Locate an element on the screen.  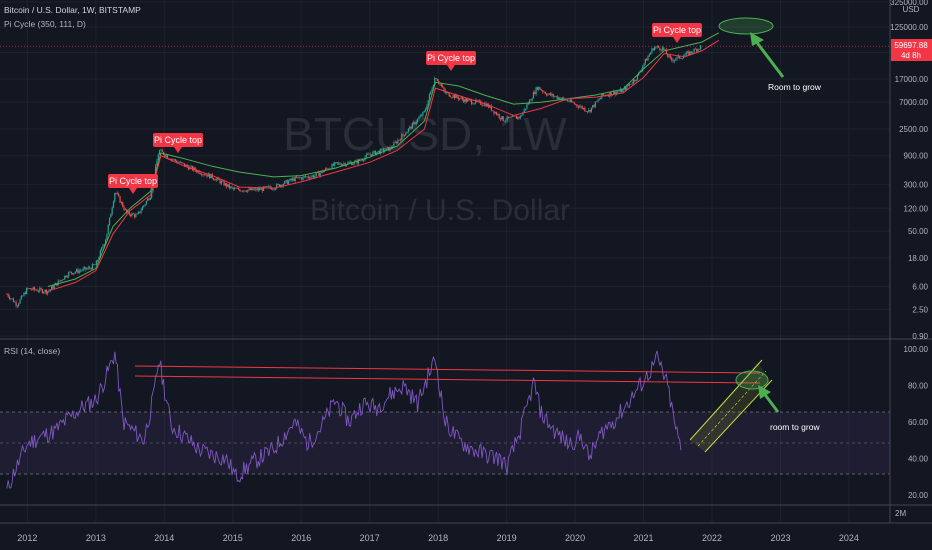
pi-cycle-label-2013: Pi Cycle top is located at coordinates (133, 184).